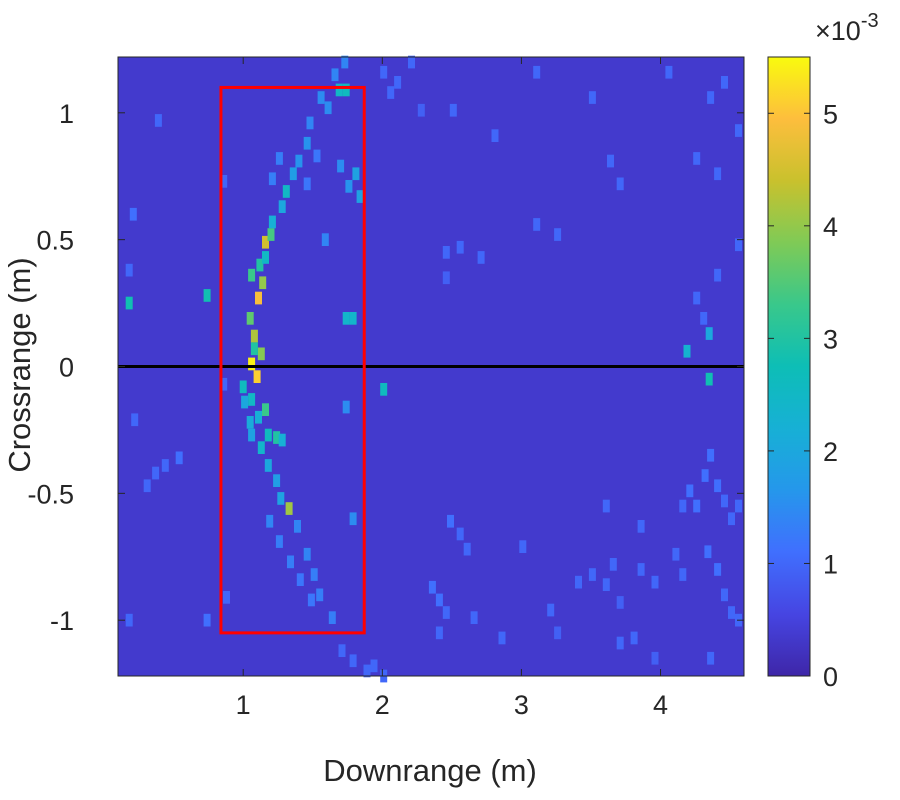 This screenshot has height=800, width=900. I want to click on y-tick-label: 0, so click(66, 368).